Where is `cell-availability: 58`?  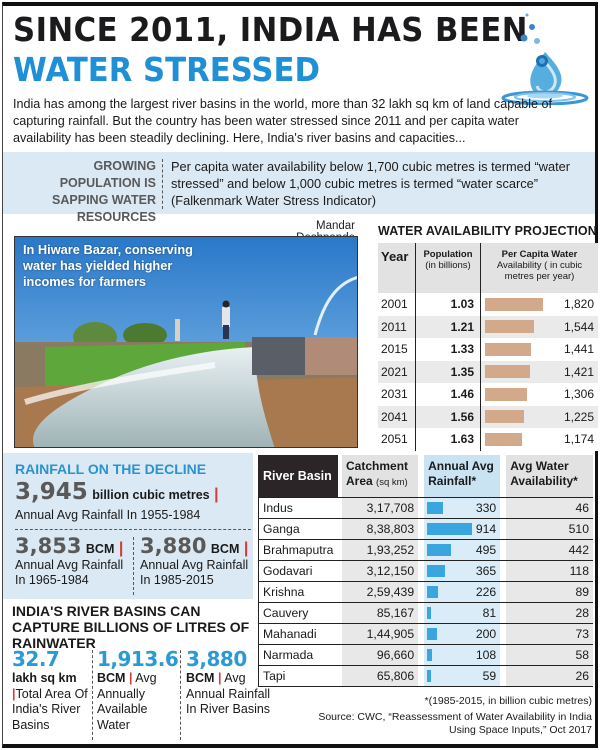 cell-availability: 58 is located at coordinates (549, 655).